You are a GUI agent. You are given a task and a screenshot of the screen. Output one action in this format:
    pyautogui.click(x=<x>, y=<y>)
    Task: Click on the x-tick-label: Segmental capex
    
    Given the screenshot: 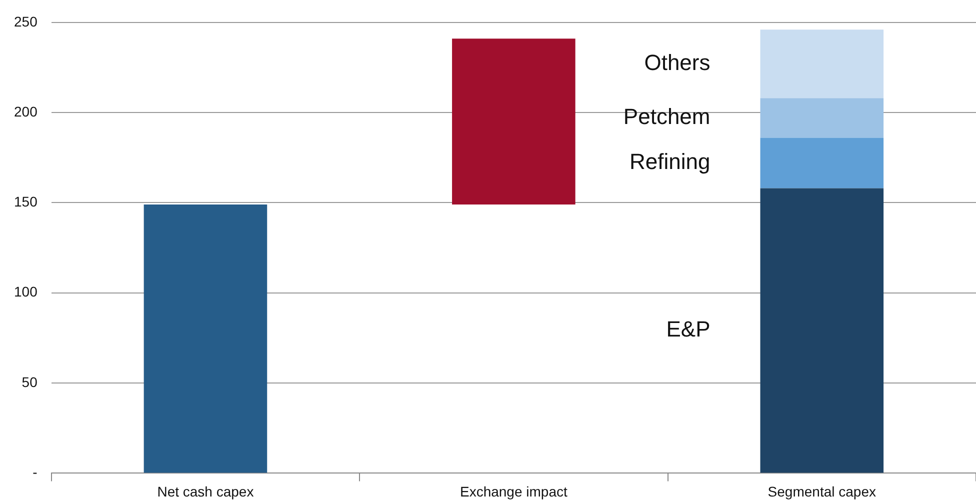 What is the action you would take?
    pyautogui.click(x=822, y=491)
    